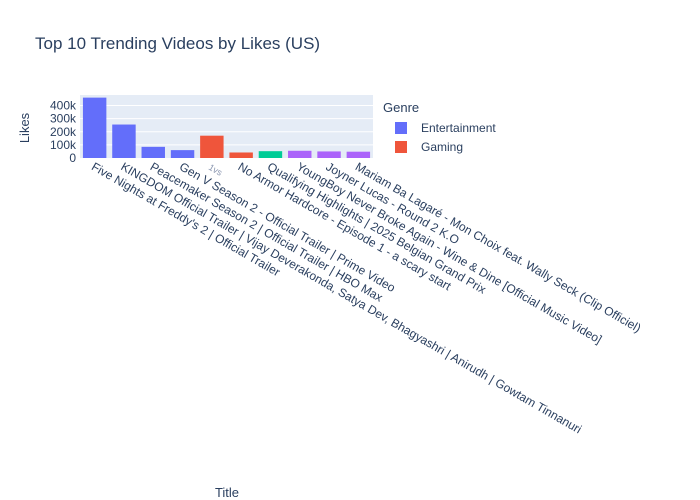 This screenshot has height=500, width=700. Describe the element at coordinates (72, 158) in the screenshot. I see `y-tick-label: 0` at that location.